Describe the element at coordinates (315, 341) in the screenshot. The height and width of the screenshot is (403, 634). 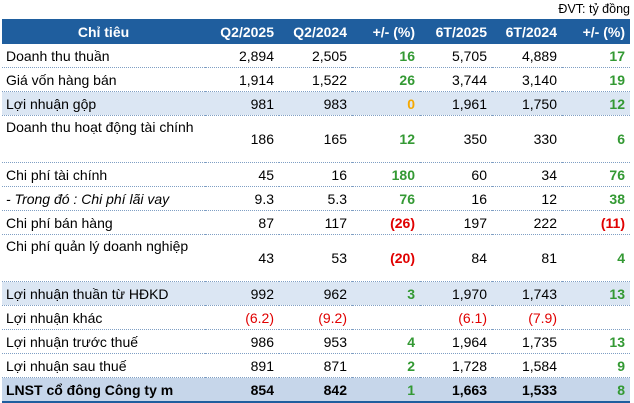
I see `cell-q2-2024: 953` at that location.